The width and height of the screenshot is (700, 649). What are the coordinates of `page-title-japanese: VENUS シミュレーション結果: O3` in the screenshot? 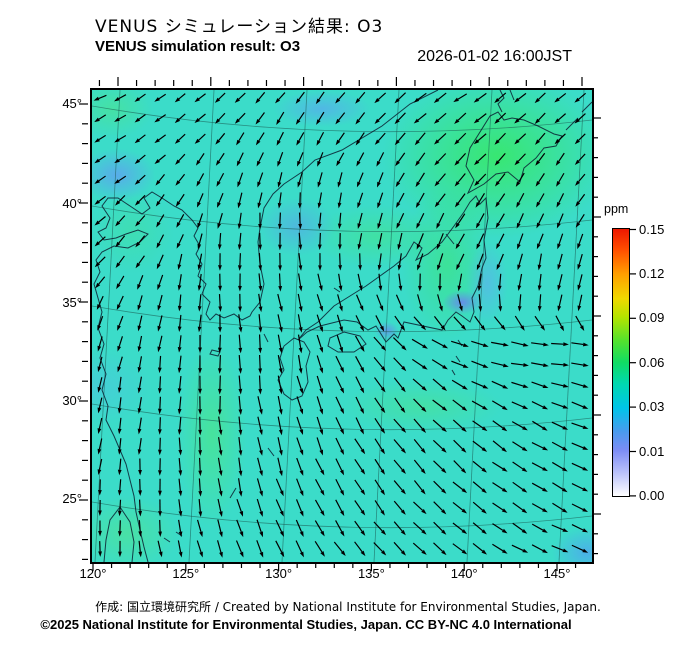 It's located at (239, 27).